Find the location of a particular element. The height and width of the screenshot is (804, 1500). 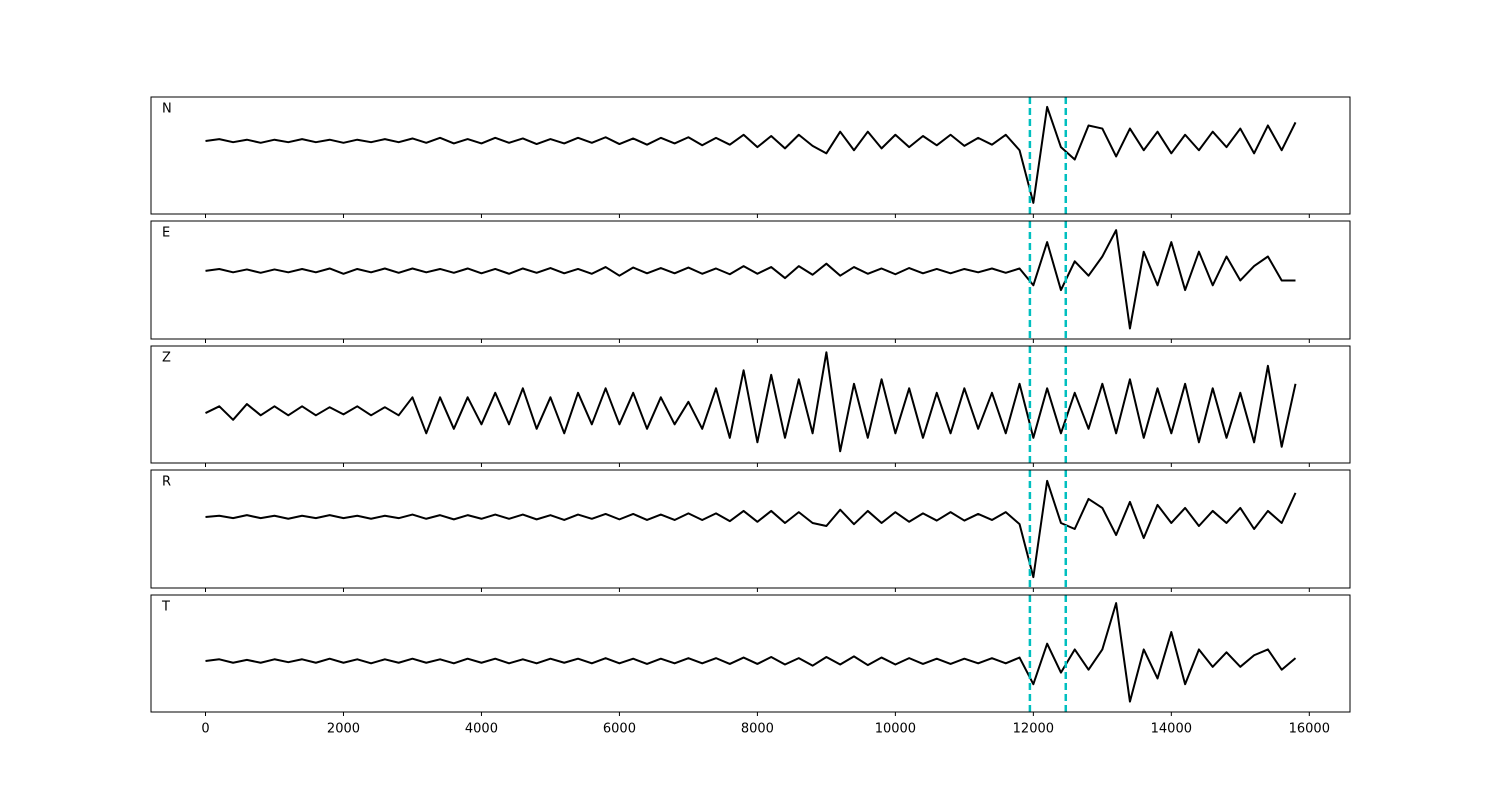

panel-label: N is located at coordinates (167, 109).